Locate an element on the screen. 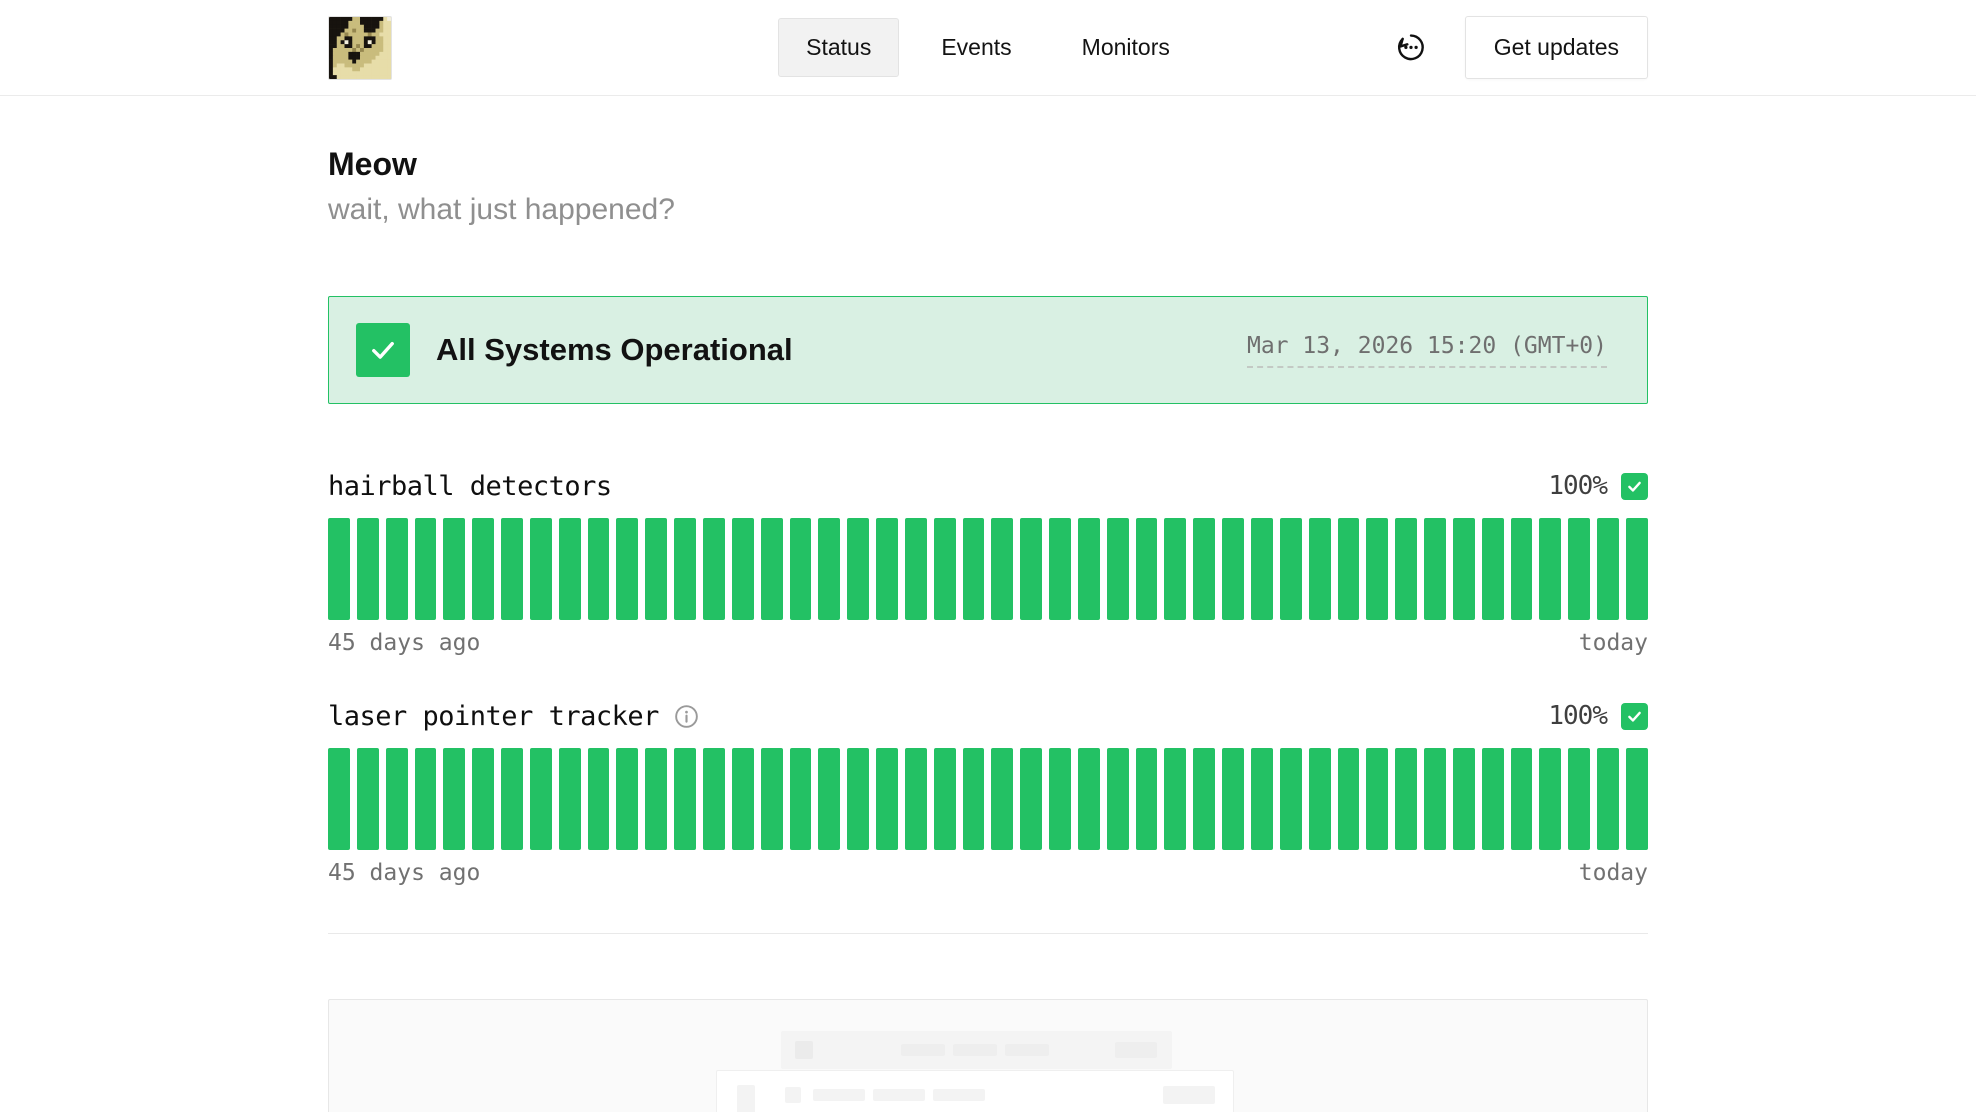 This screenshot has height=1112, width=1976. site-logo is located at coordinates (360, 47).